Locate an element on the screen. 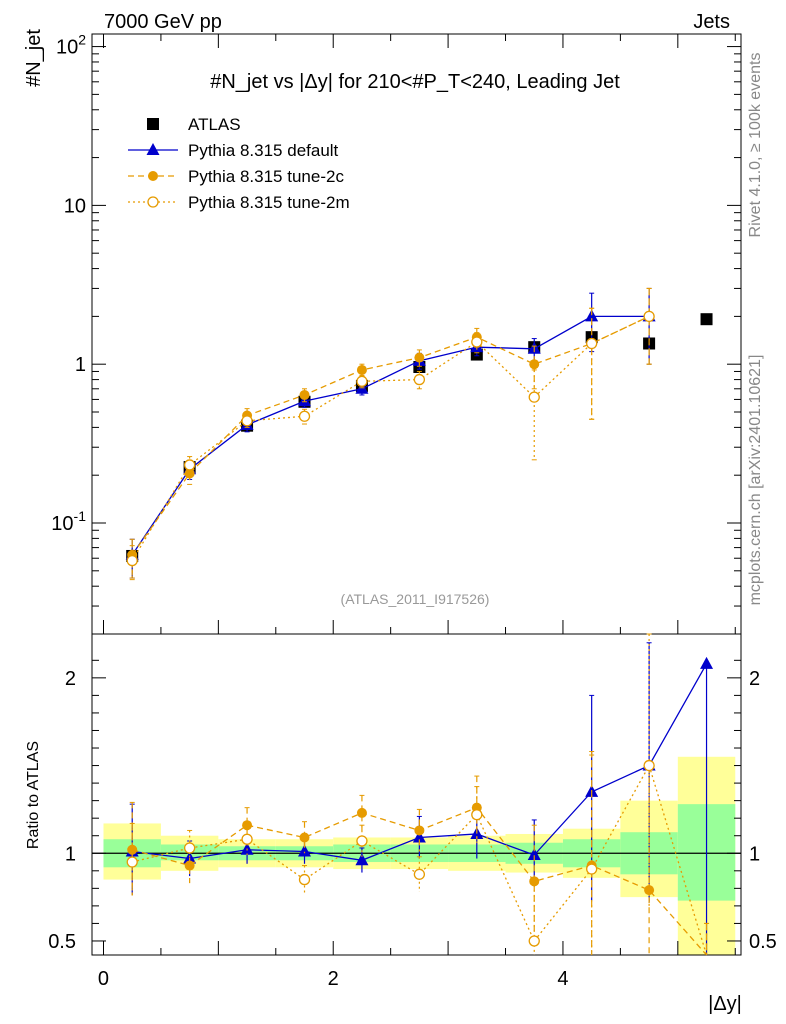  x-tick-label: 2 is located at coordinates (333, 979).